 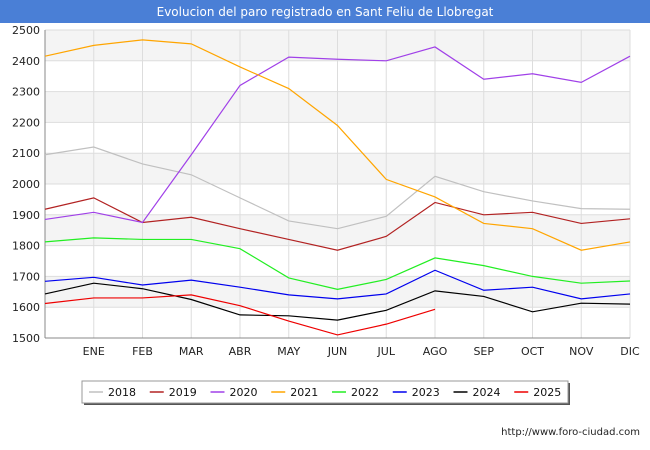 What do you see at coordinates (487, 392) in the screenshot?
I see `legend-label-2024: 2024` at bounding box center [487, 392].